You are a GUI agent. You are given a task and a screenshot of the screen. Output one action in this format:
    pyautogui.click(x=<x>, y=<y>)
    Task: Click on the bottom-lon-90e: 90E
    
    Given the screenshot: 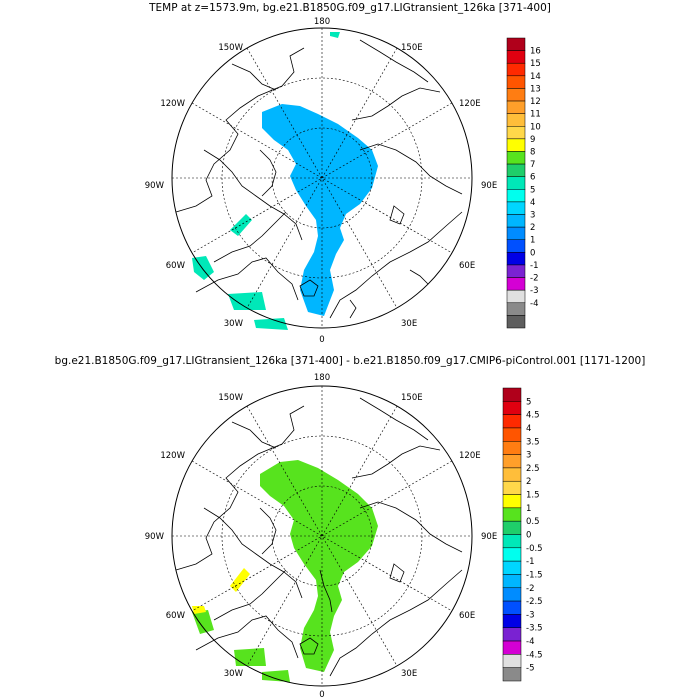 What is the action you would take?
    pyautogui.click(x=489, y=537)
    